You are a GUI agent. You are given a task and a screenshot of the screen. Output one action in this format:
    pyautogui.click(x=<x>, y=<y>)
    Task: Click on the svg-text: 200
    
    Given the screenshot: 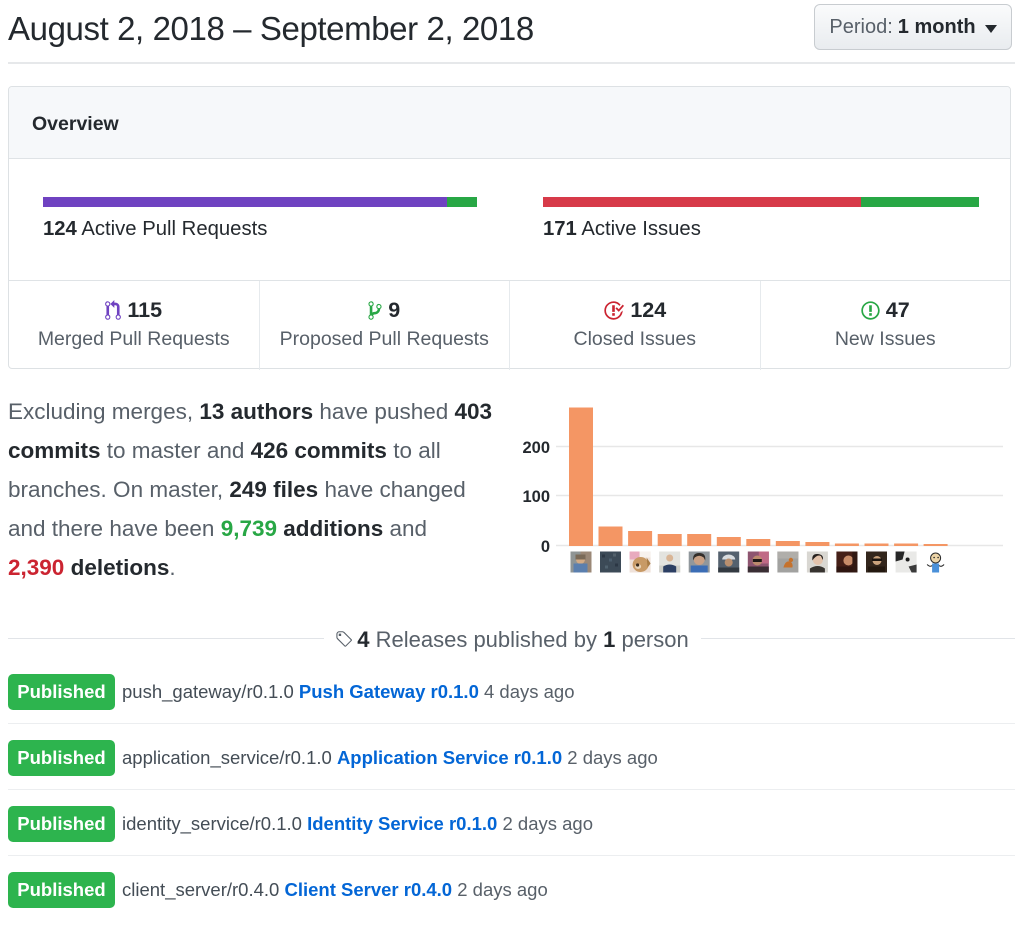 What is the action you would take?
    pyautogui.click(x=536, y=448)
    